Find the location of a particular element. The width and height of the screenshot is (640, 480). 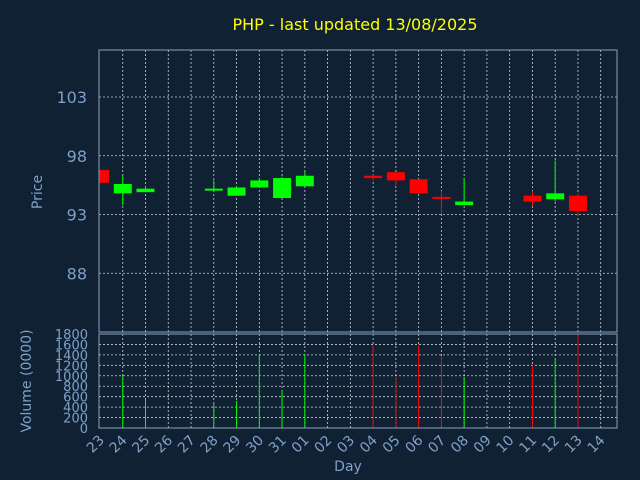

x-tick-label: 02 is located at coordinates (324, 445).